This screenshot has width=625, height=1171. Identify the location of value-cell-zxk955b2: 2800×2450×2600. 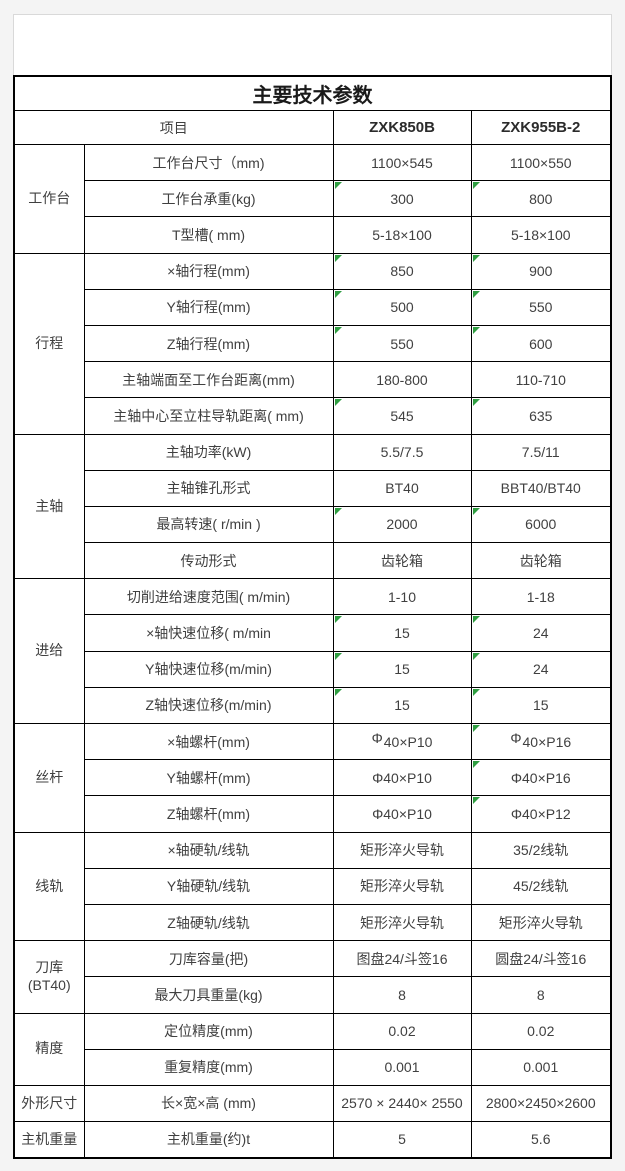
(541, 1103).